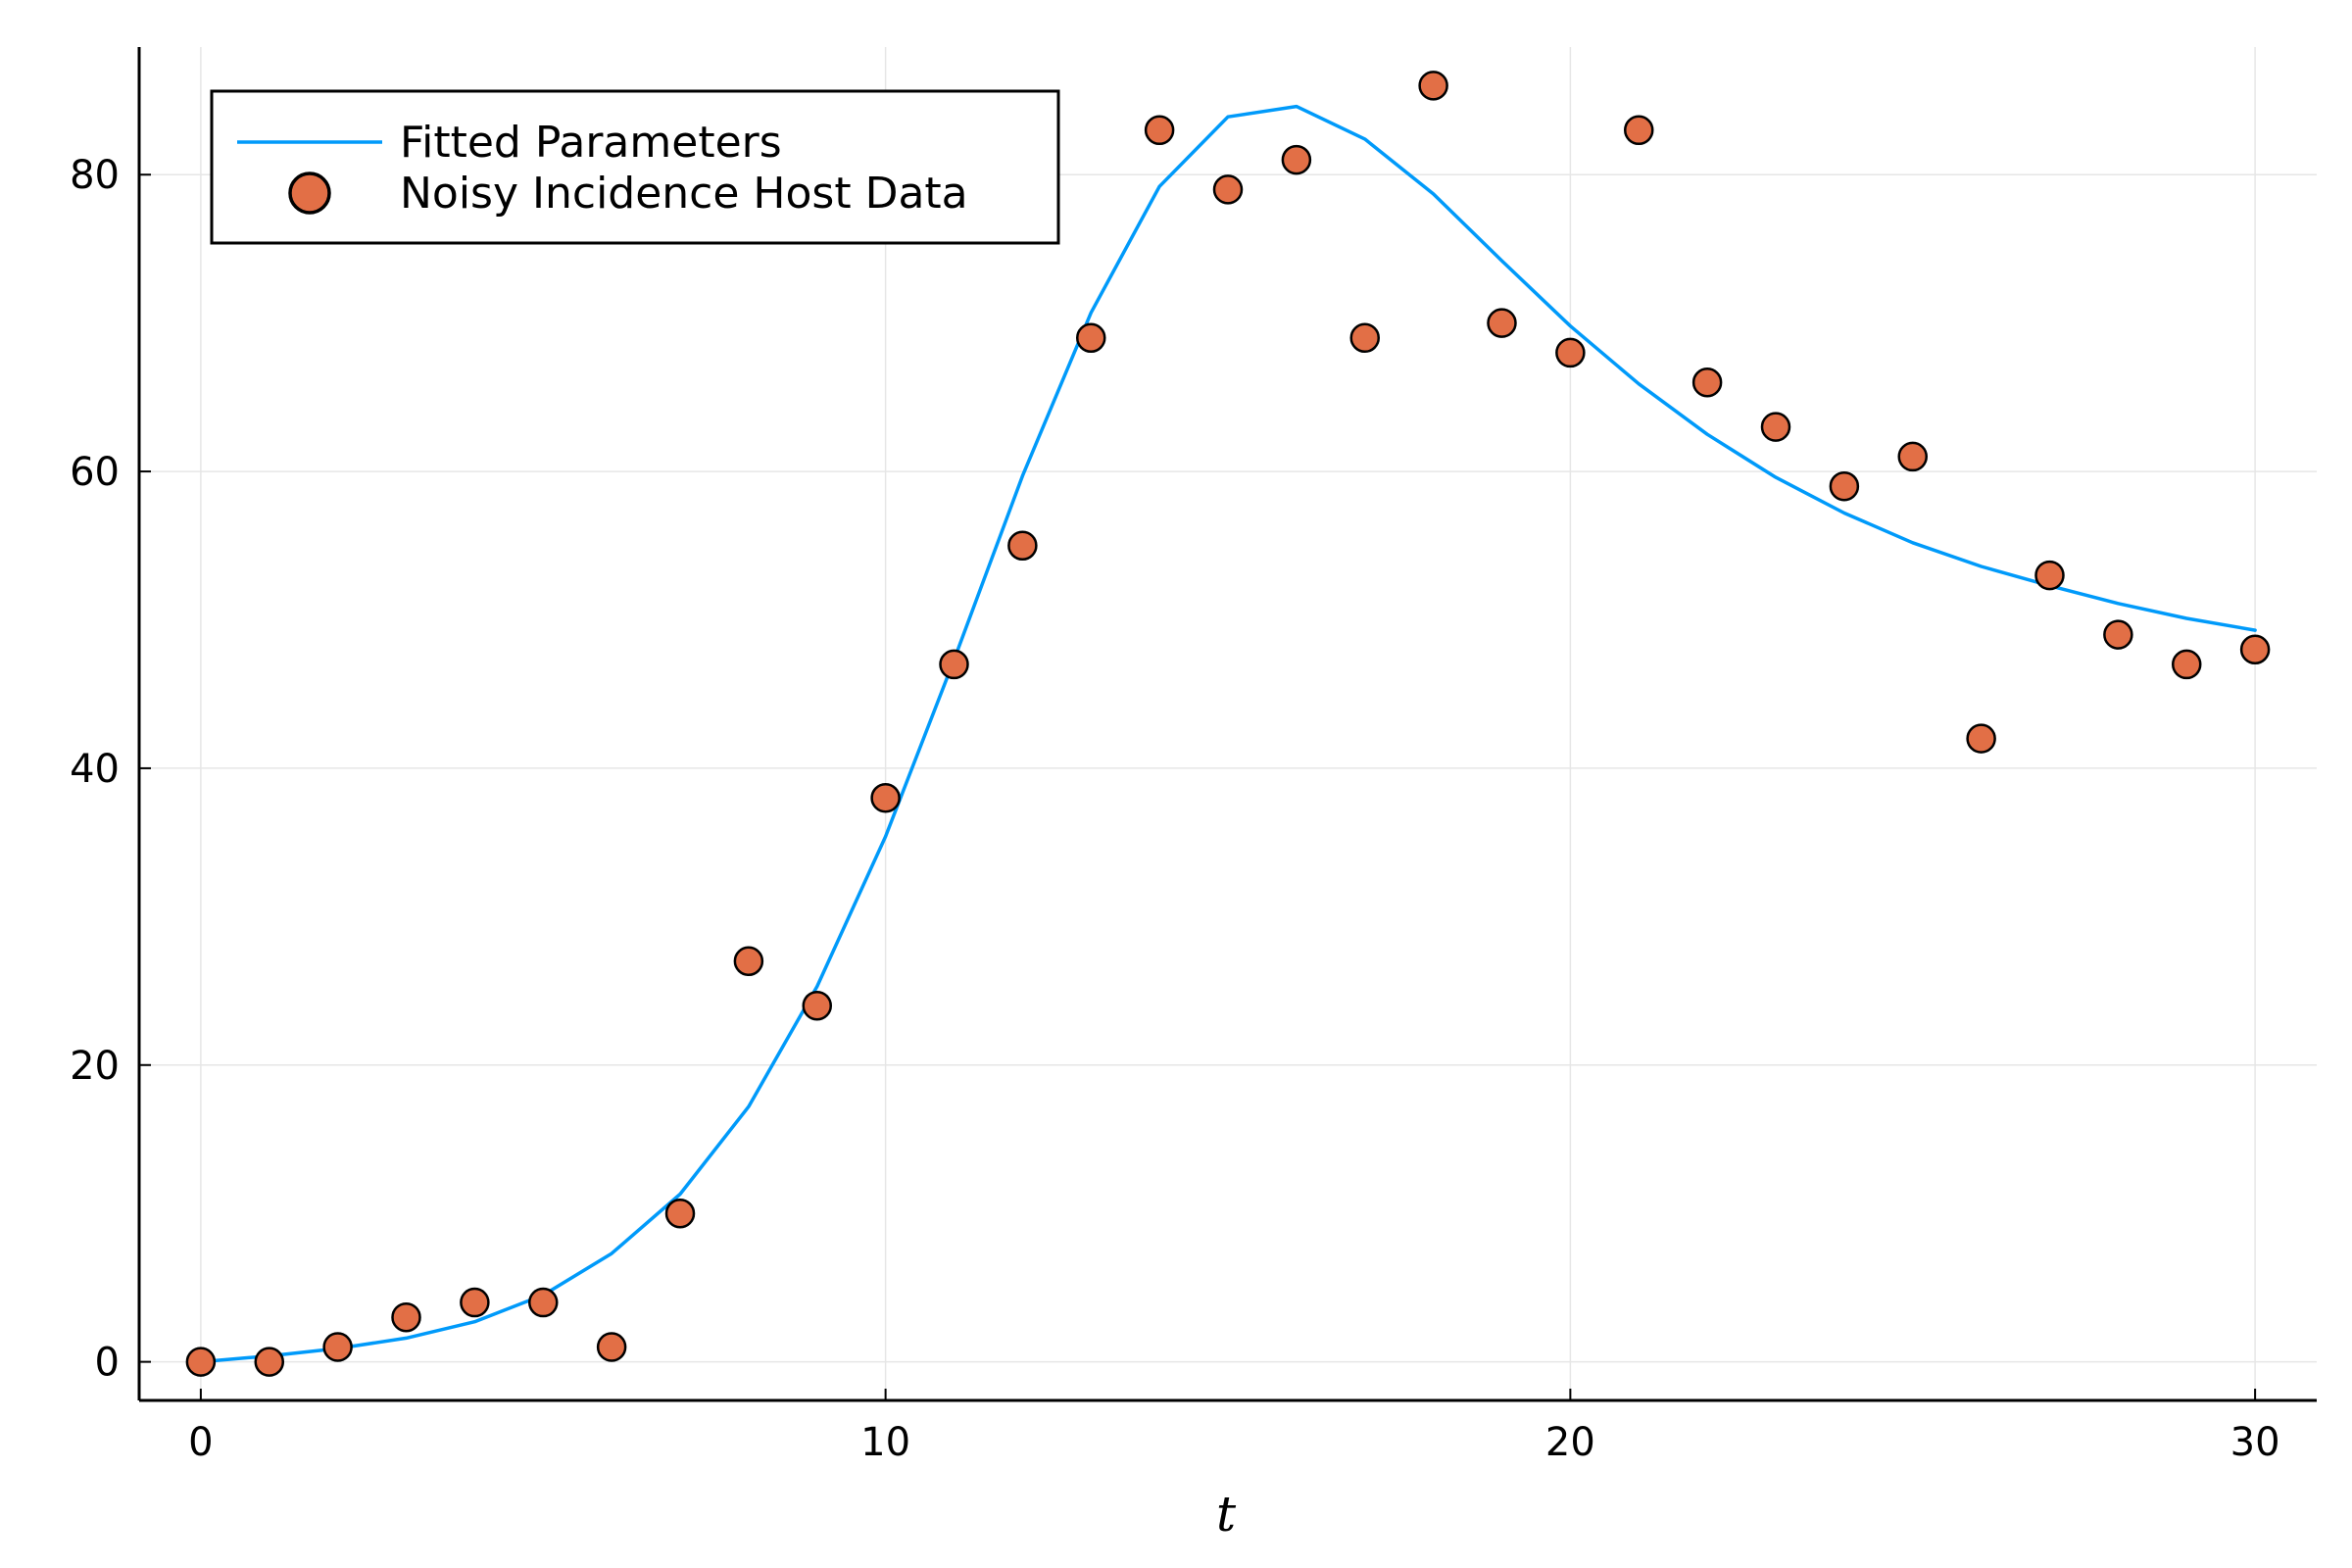  Describe the element at coordinates (1226, 1514) in the screenshot. I see `x-axis-label: t` at that location.